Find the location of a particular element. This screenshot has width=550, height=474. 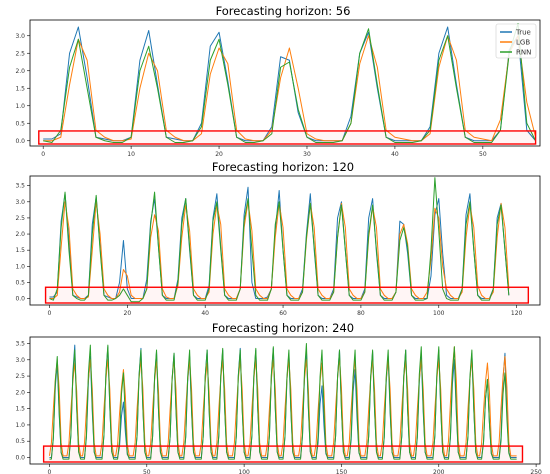

chart-title: Forecasting horizon: 240 is located at coordinates (283, 328).